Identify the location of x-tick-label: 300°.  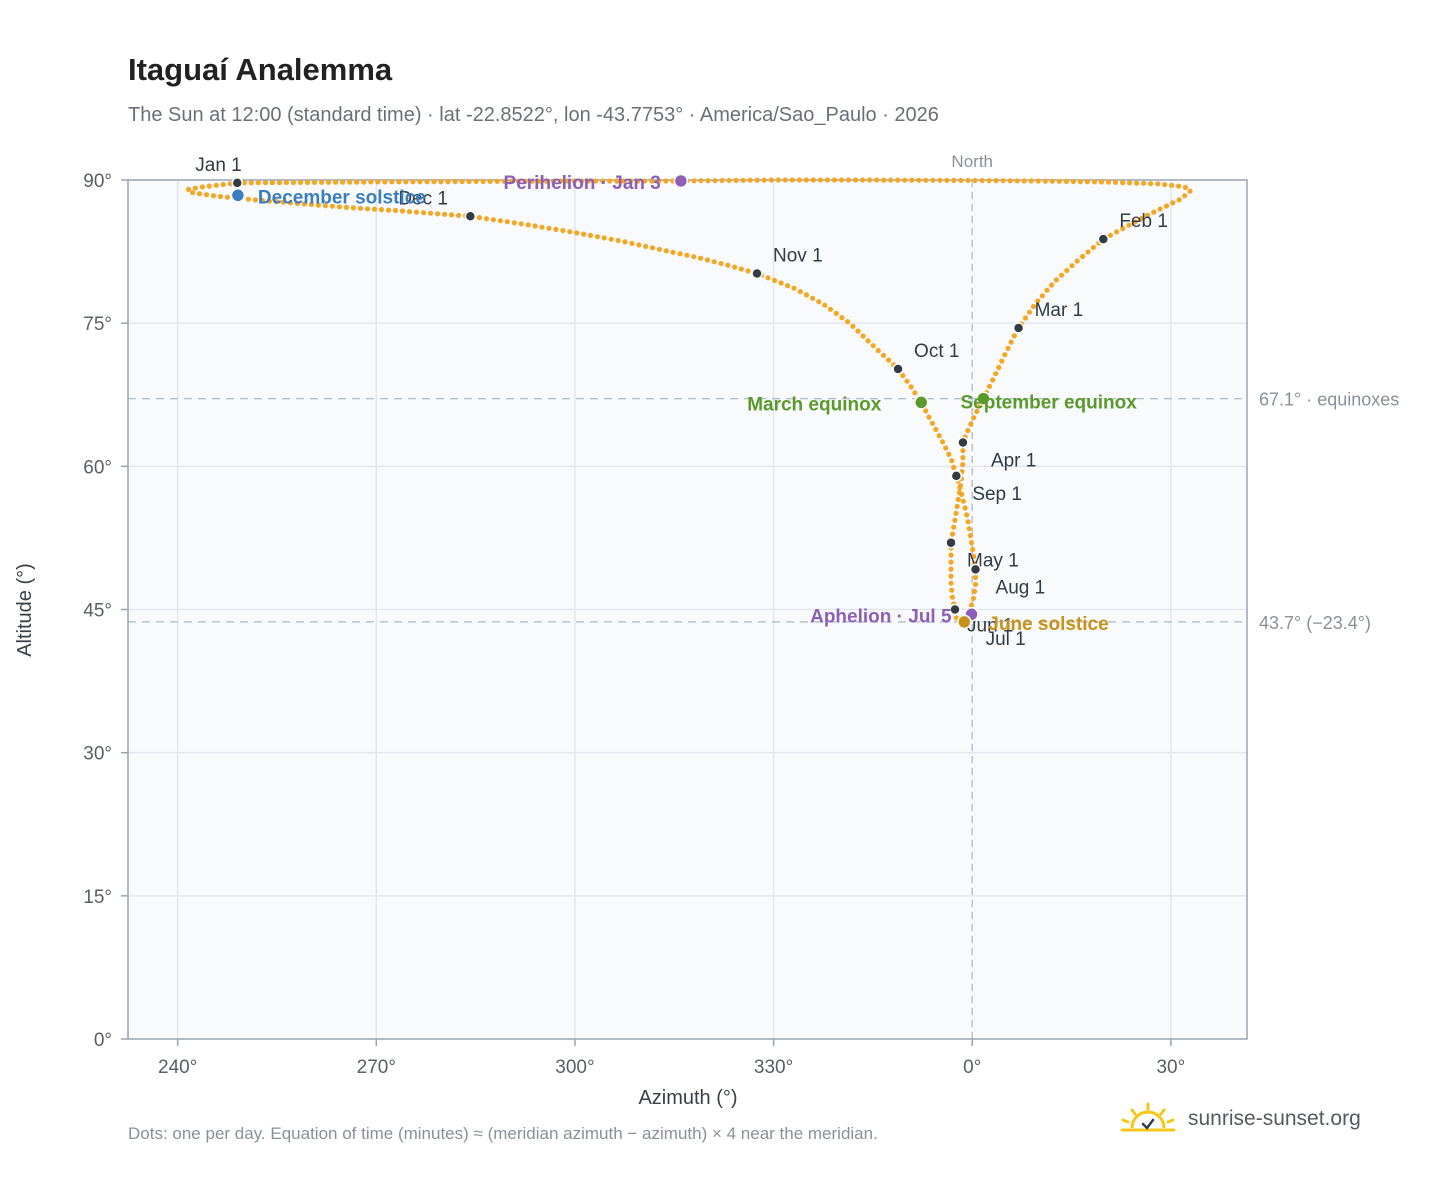
(574, 1067).